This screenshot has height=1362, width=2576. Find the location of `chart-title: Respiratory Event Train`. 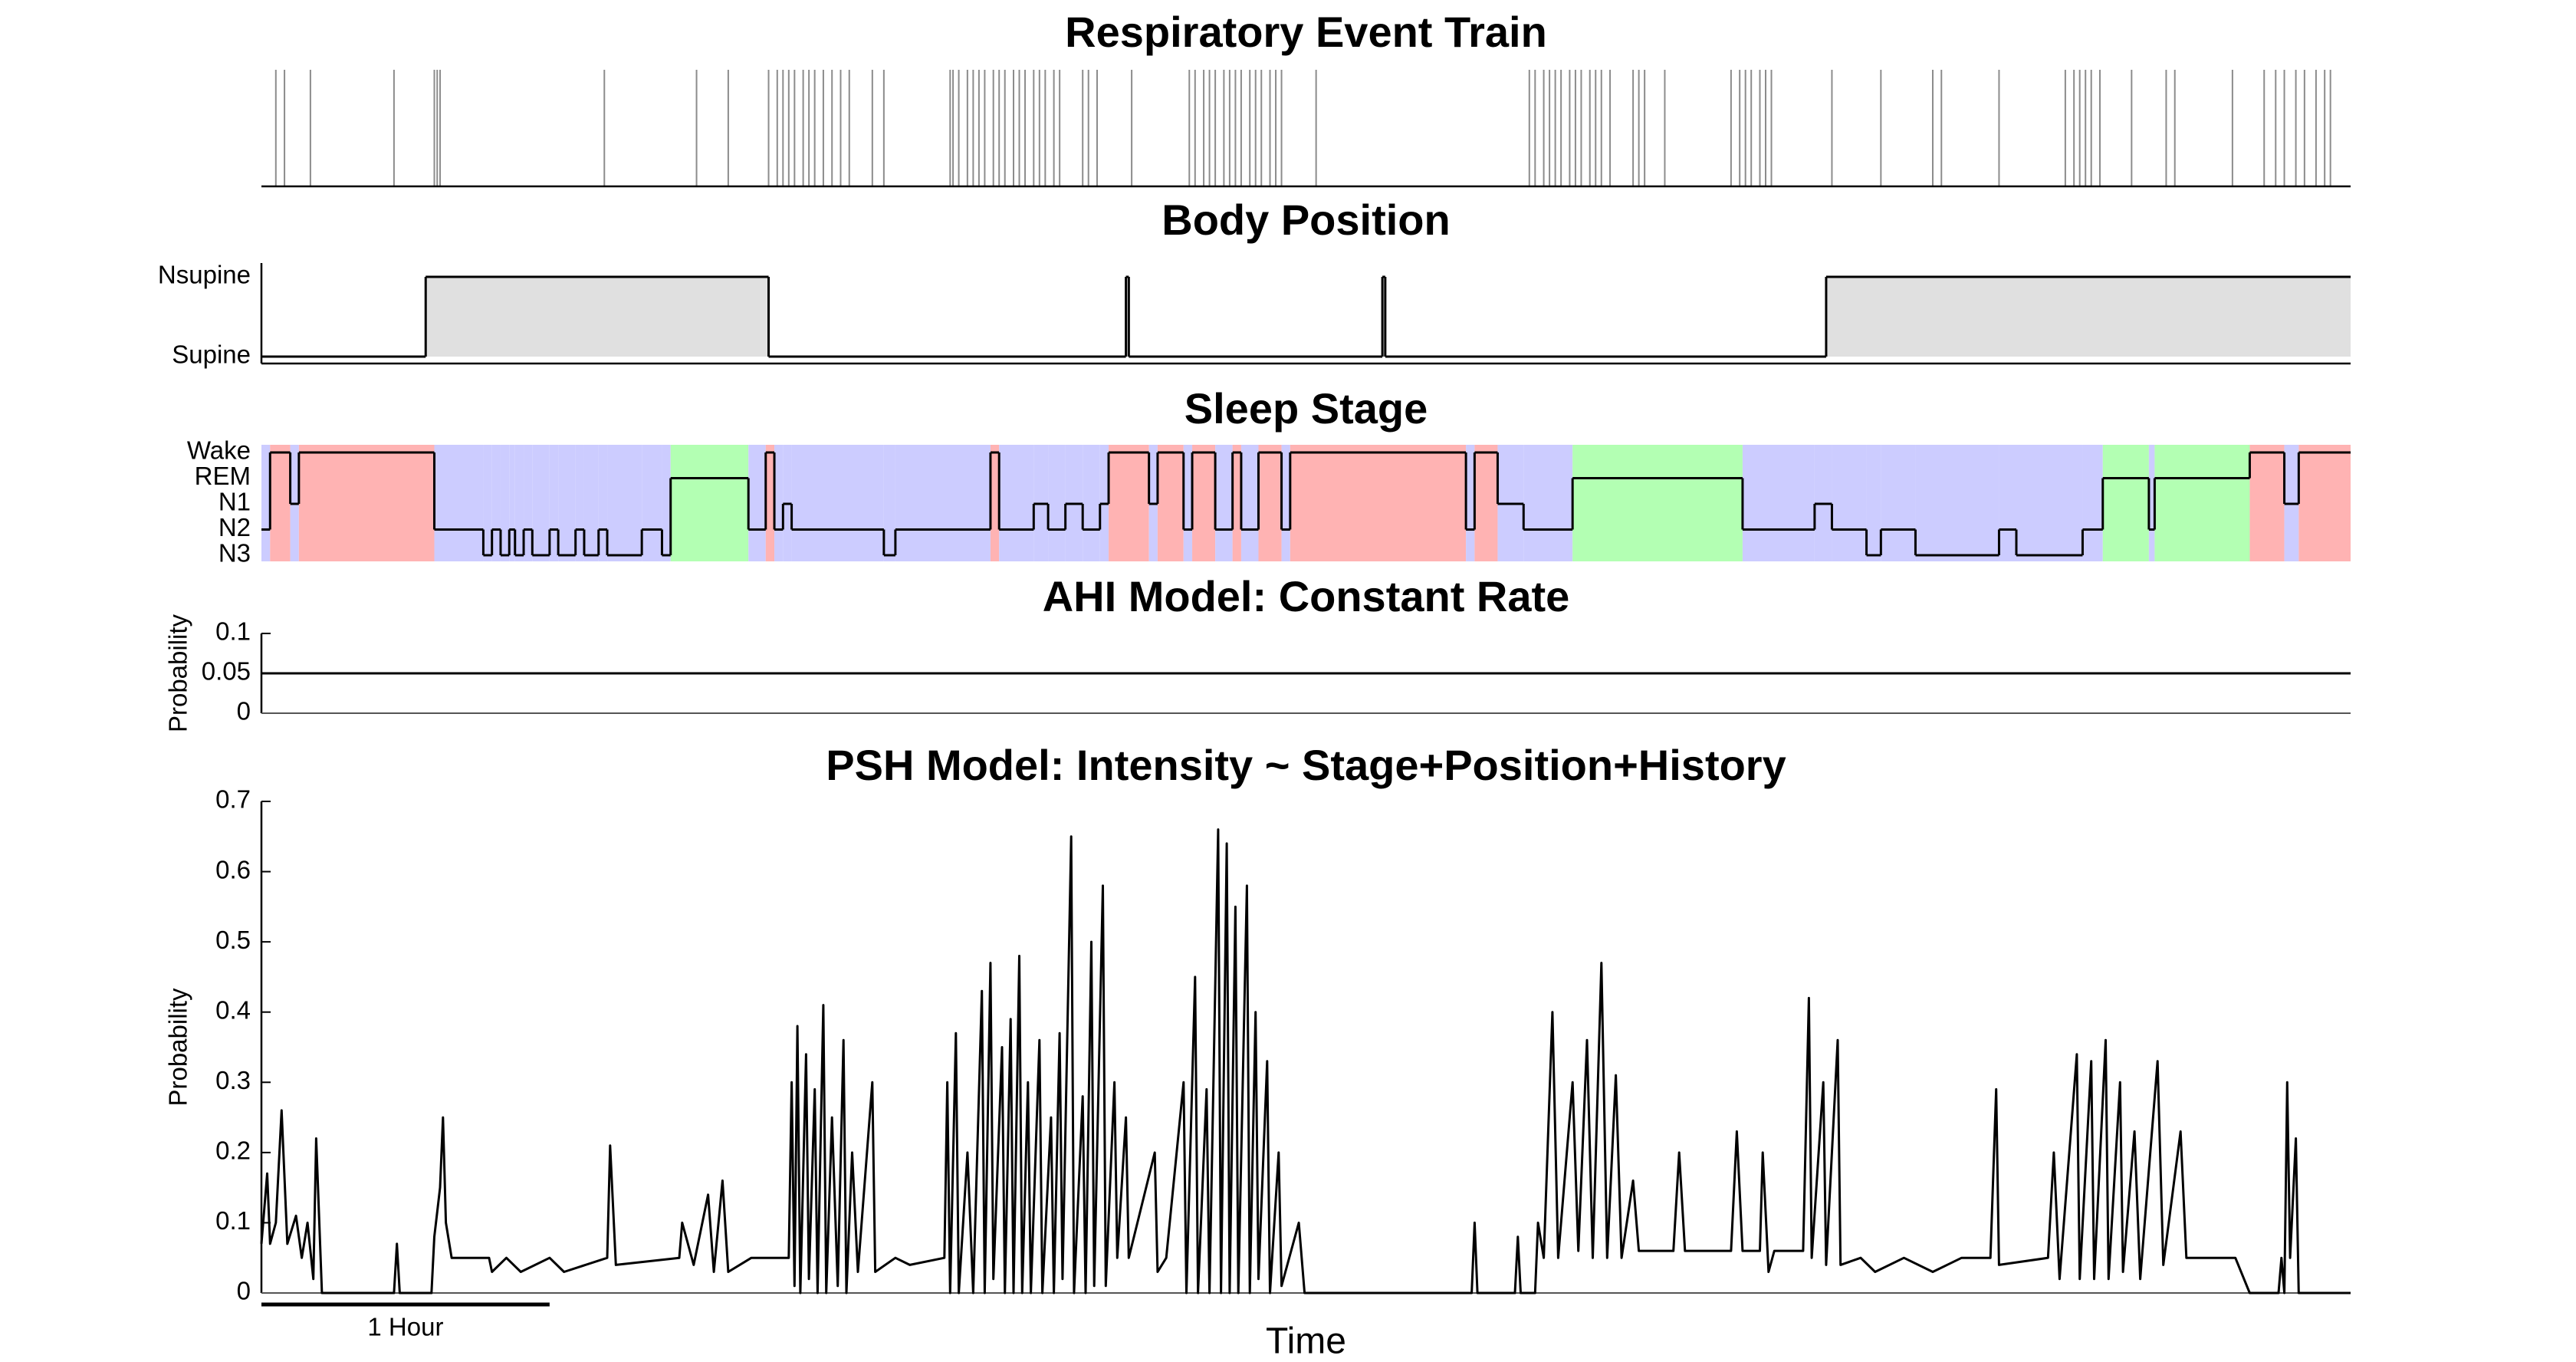

chart-title: Respiratory Event Train is located at coordinates (1306, 32).